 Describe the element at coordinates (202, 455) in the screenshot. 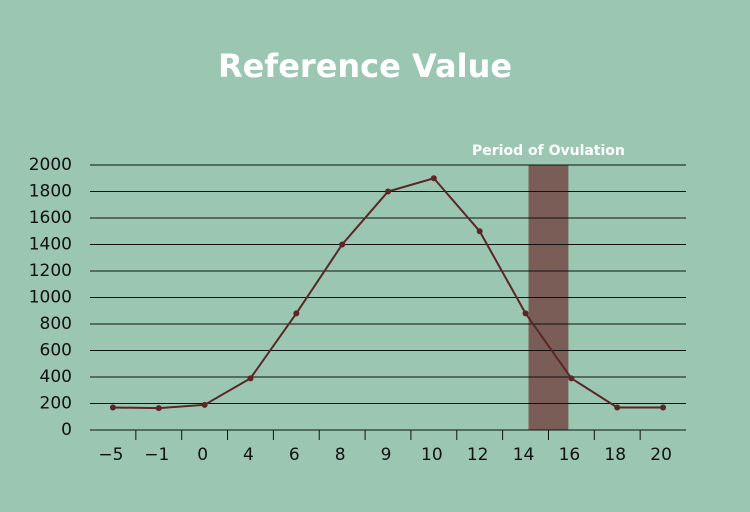

I see `x-tick-label: 0` at that location.